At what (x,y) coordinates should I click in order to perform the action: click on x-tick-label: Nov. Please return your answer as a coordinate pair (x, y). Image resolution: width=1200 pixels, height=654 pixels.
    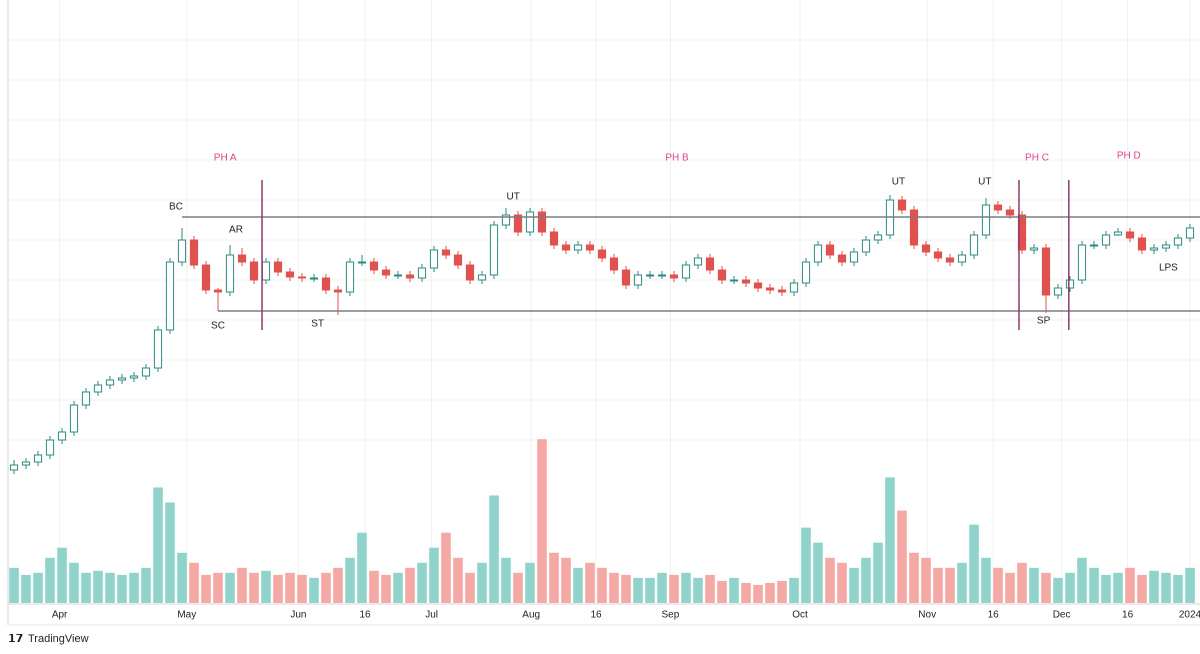
    Looking at the image, I should click on (927, 615).